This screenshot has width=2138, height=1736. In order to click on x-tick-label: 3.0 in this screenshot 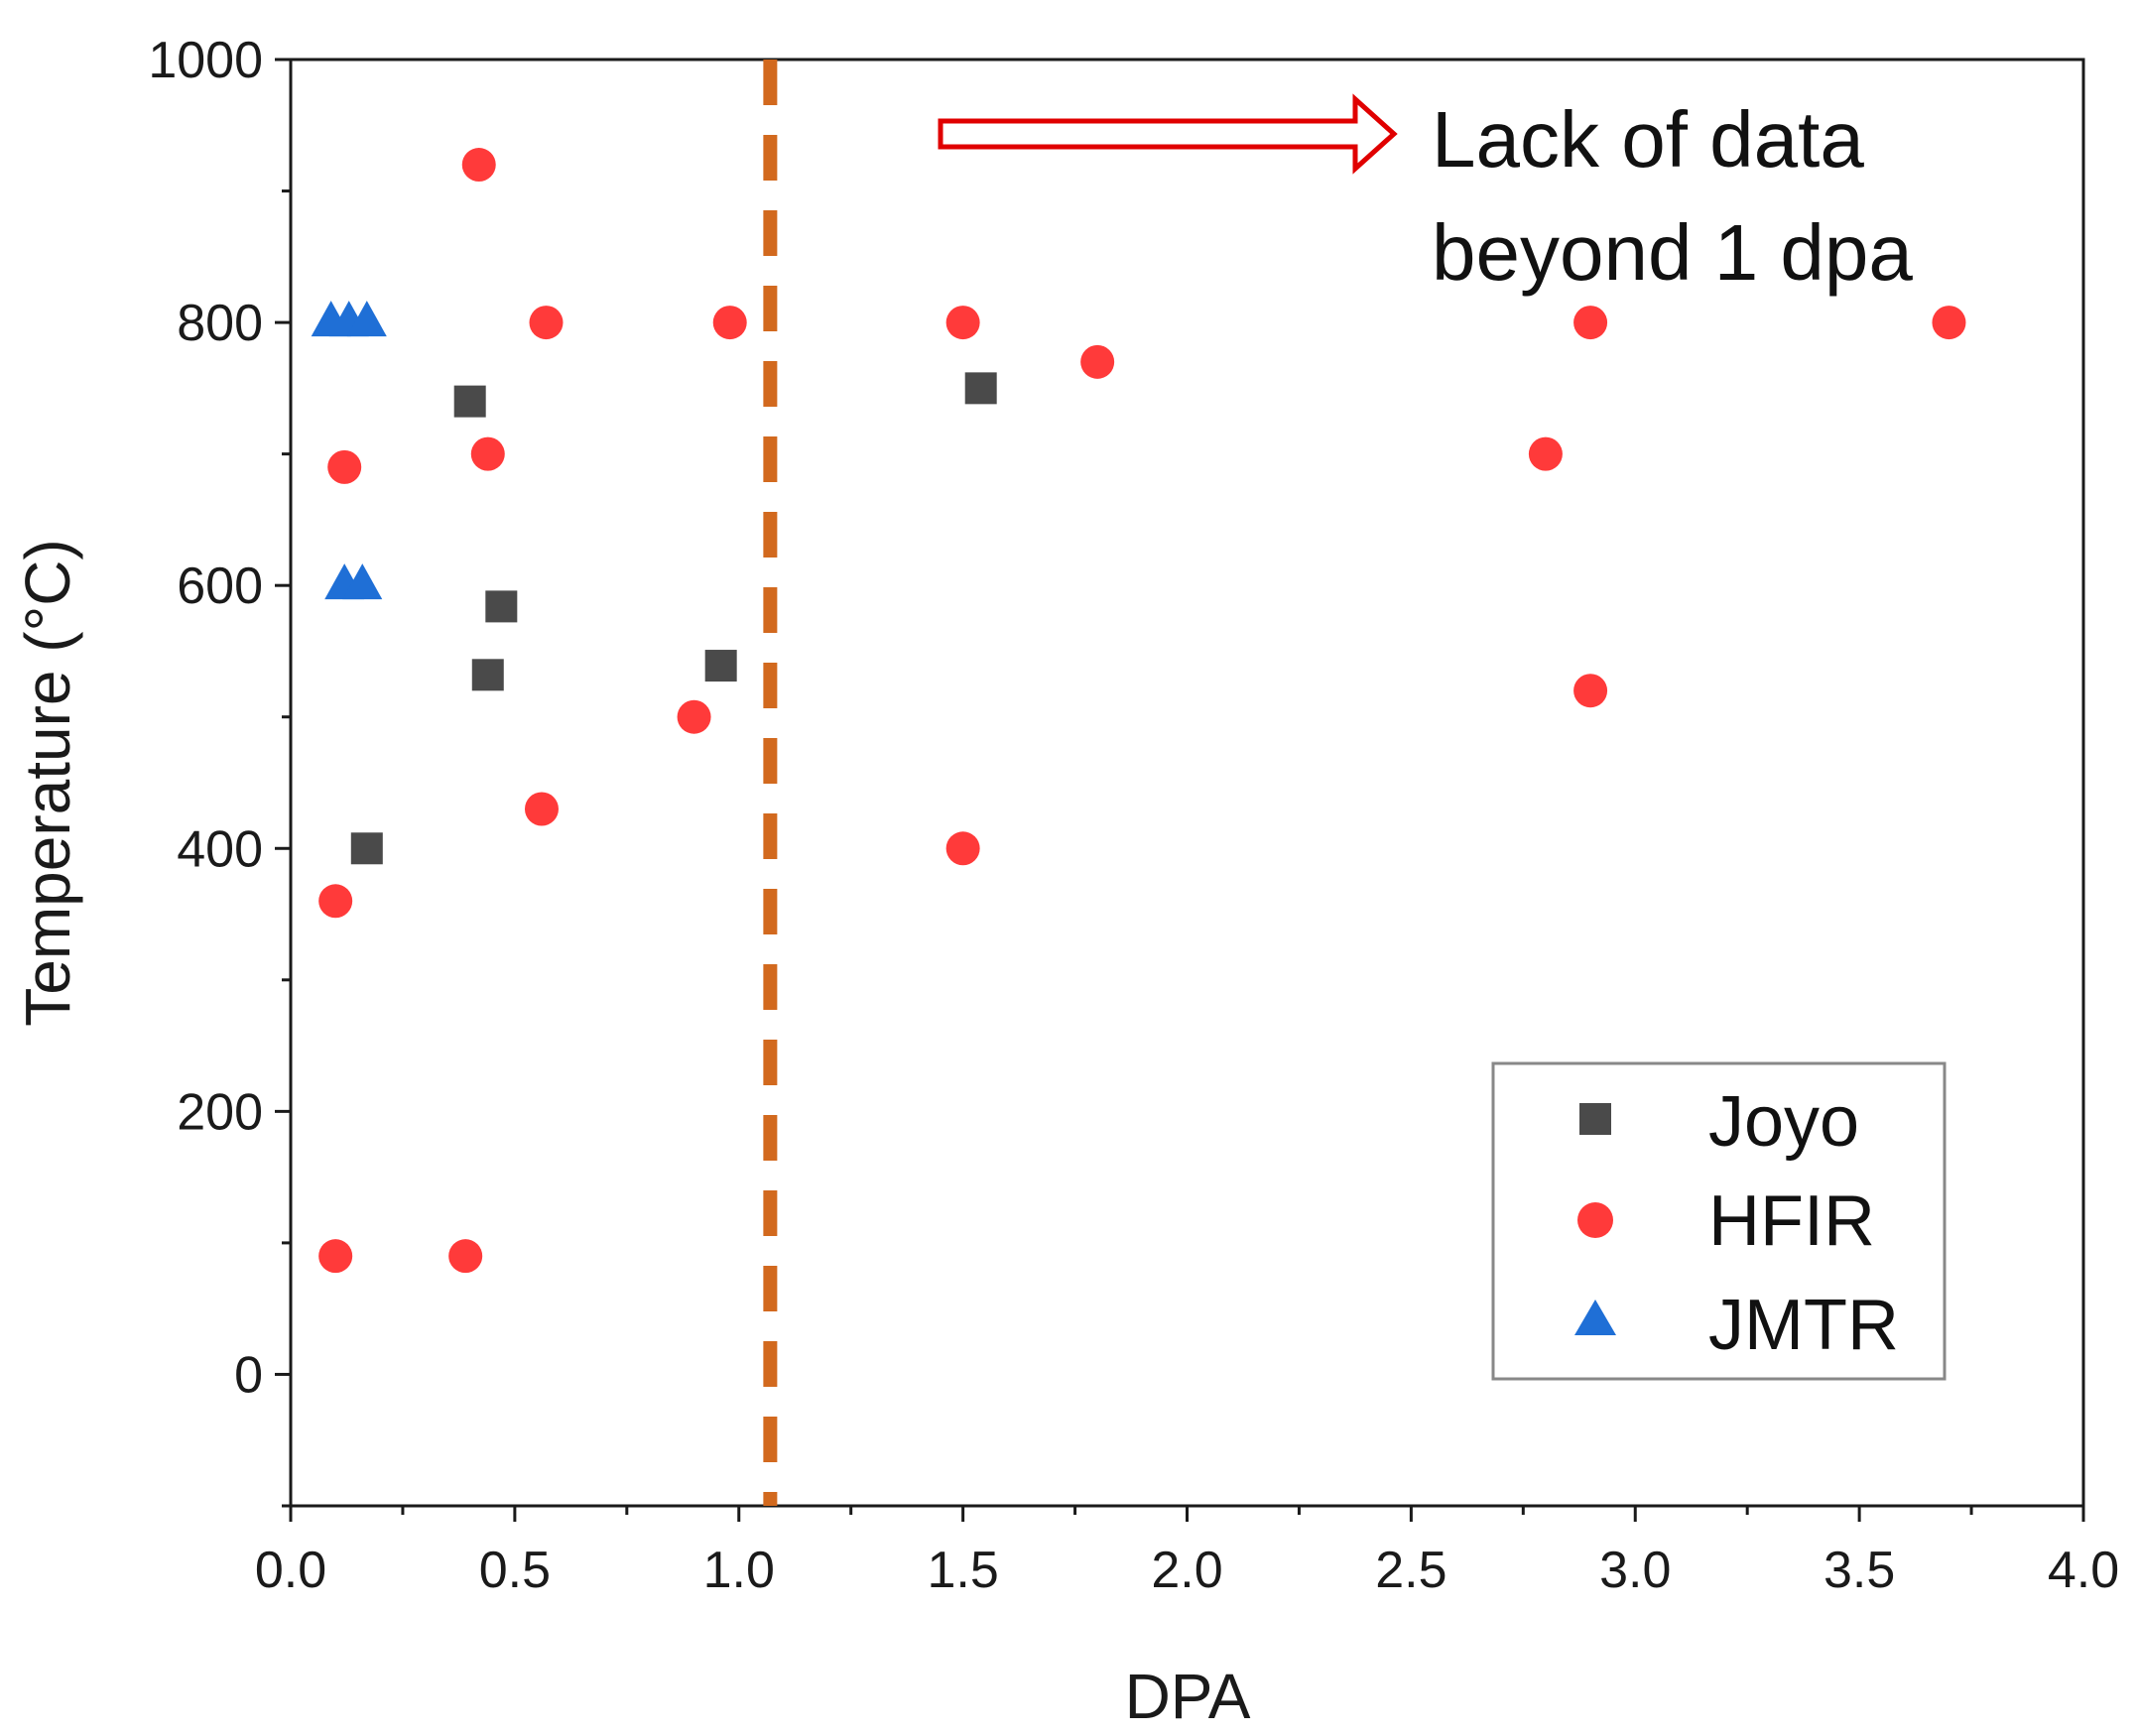, I will do `click(1635, 1570)`.